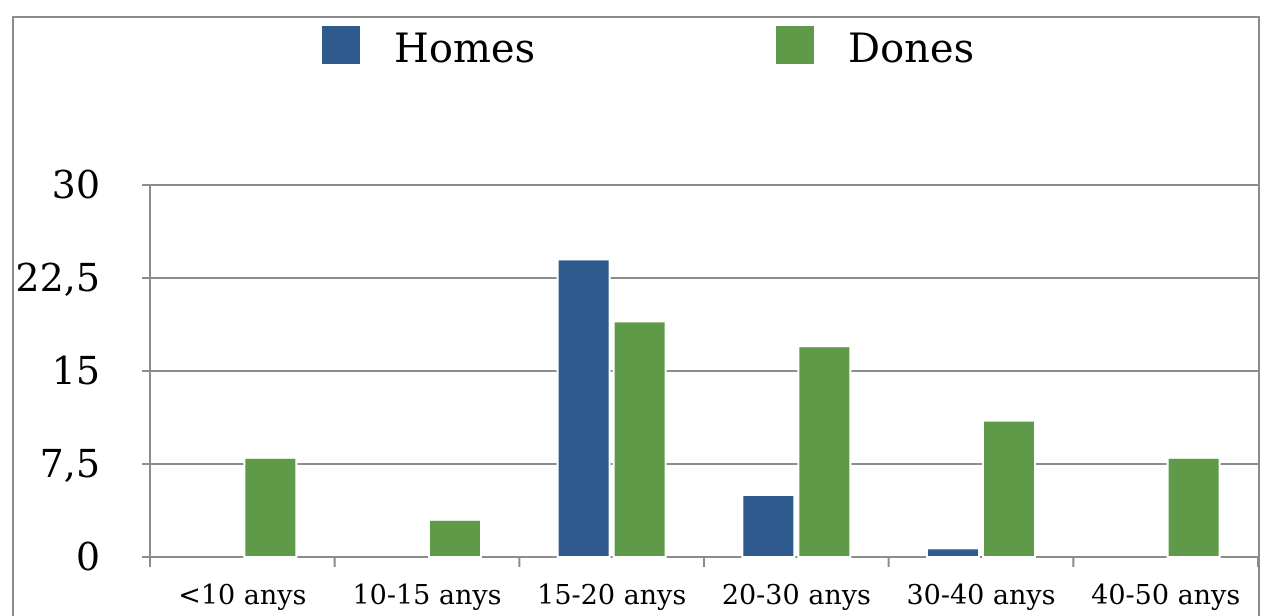  I want to click on y-tick-label: 15, so click(76, 371).